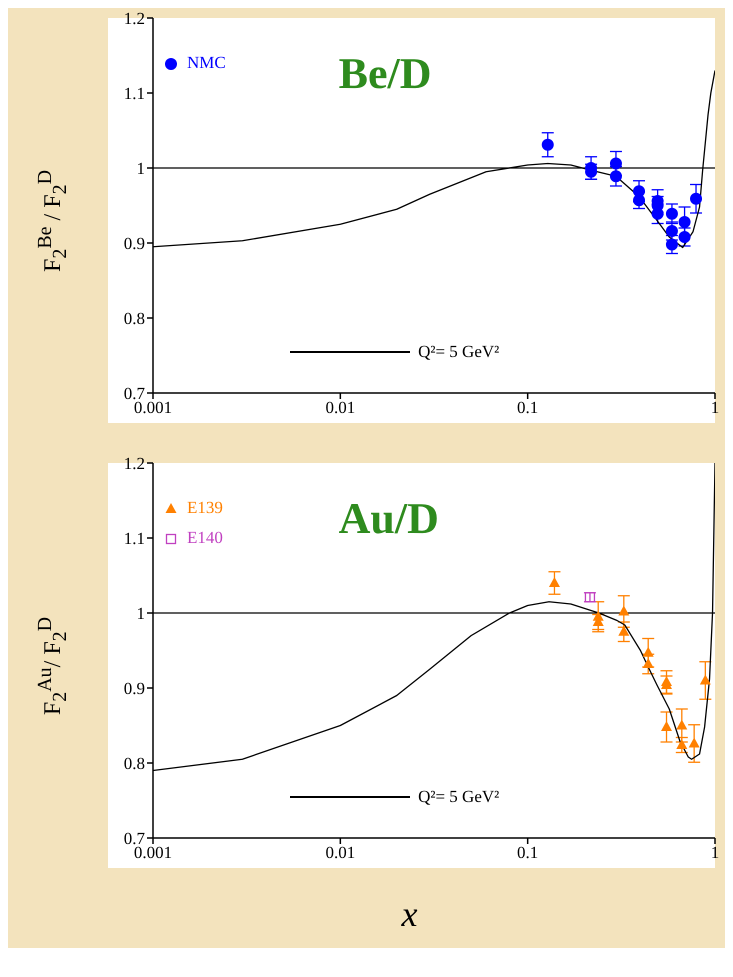 The height and width of the screenshot is (977, 733). I want to click on text: Au/D, so click(388, 518).